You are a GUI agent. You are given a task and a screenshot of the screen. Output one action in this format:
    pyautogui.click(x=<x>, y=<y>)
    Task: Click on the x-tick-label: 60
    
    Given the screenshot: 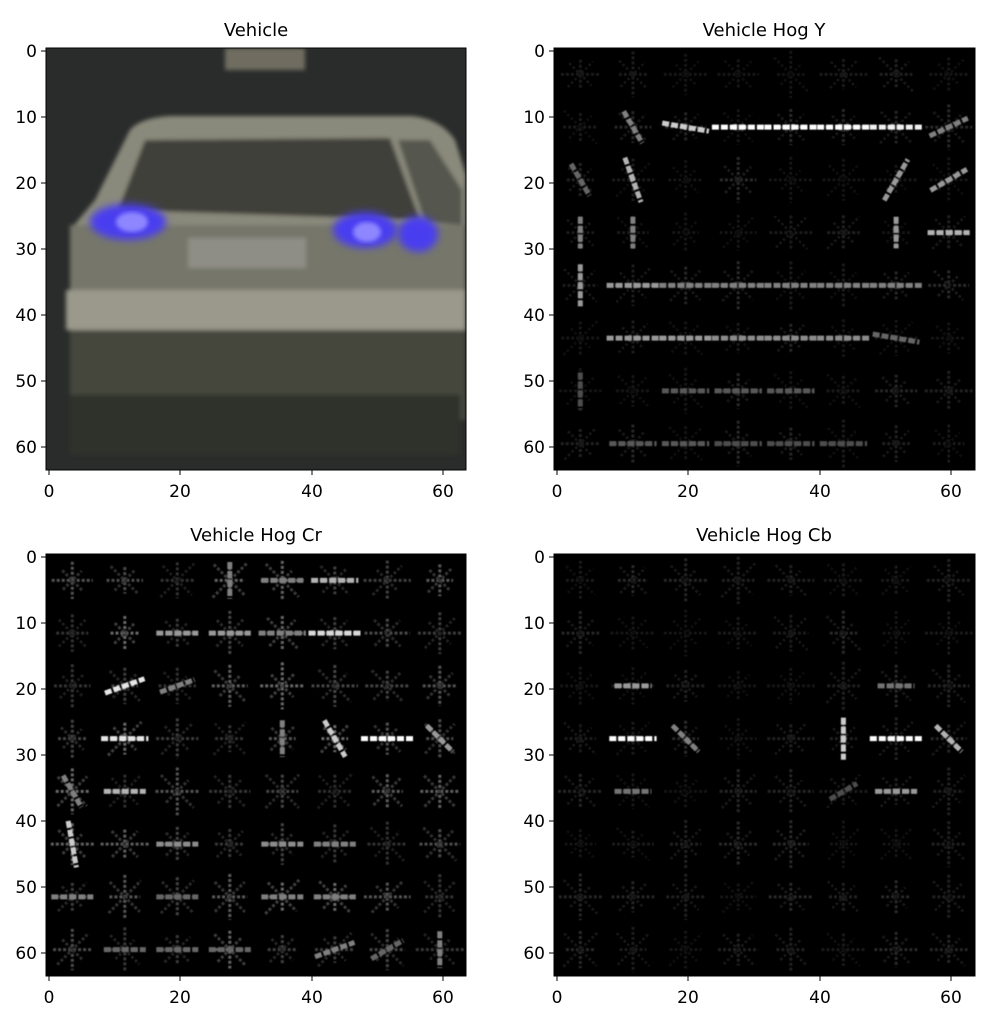 What is the action you would take?
    pyautogui.click(x=443, y=492)
    